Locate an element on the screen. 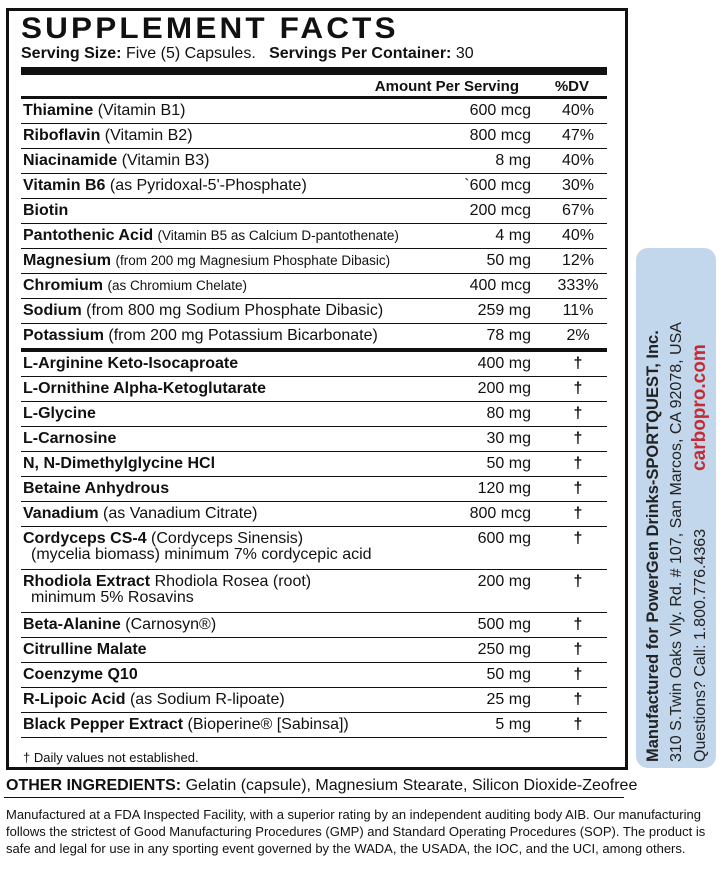 The image size is (725, 875). amount: 25 mg is located at coordinates (508, 699).